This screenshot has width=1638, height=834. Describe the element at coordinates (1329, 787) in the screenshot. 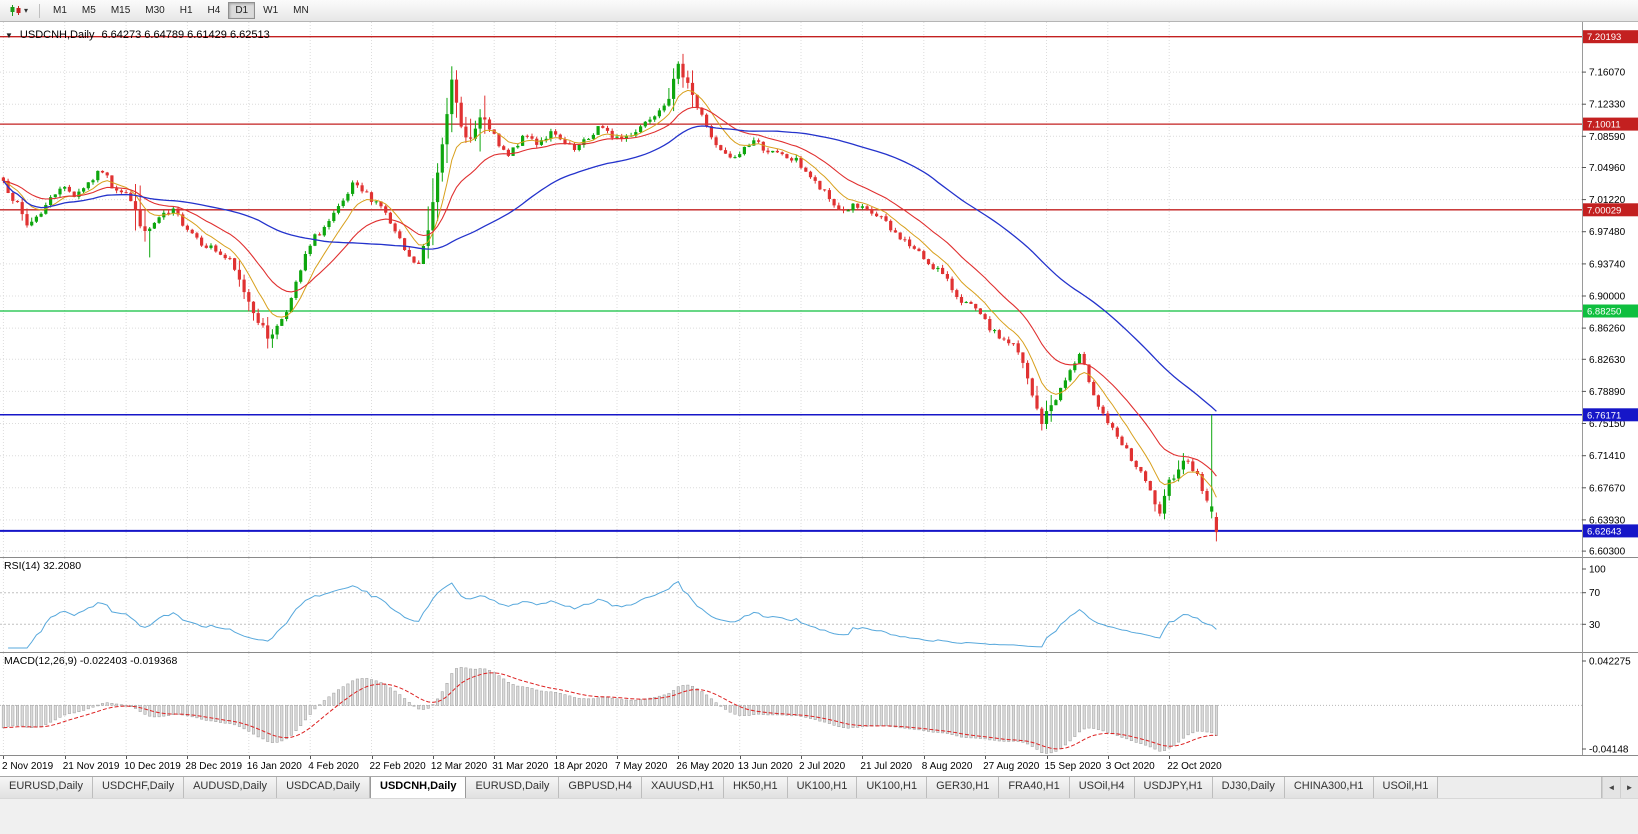

I see `chart-tab-china300-h1: CHINA300,H1` at that location.